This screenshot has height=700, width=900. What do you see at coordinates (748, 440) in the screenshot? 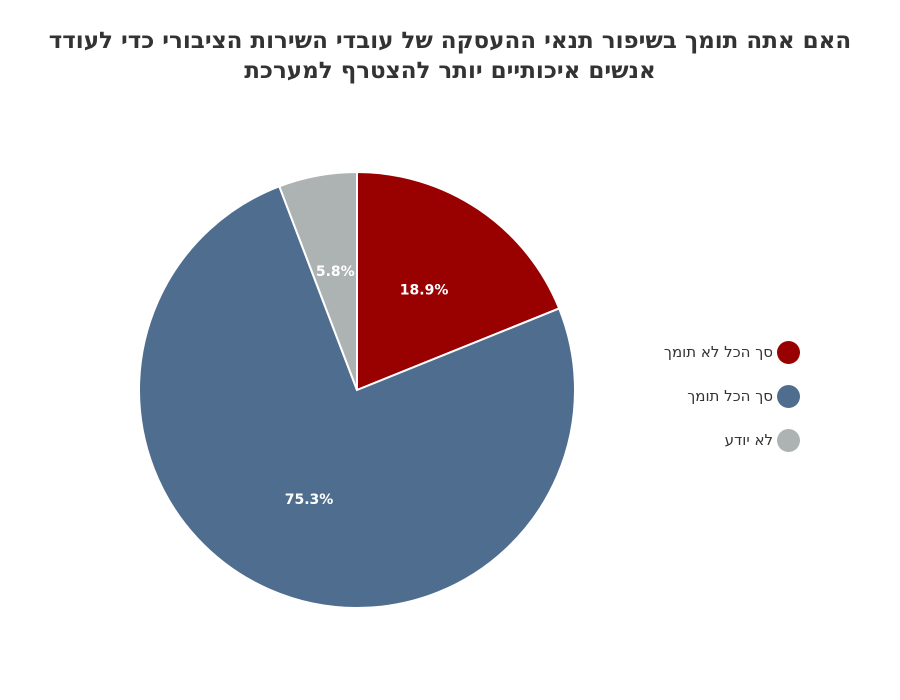
I see `legend-label: לא יודע` at bounding box center [748, 440].